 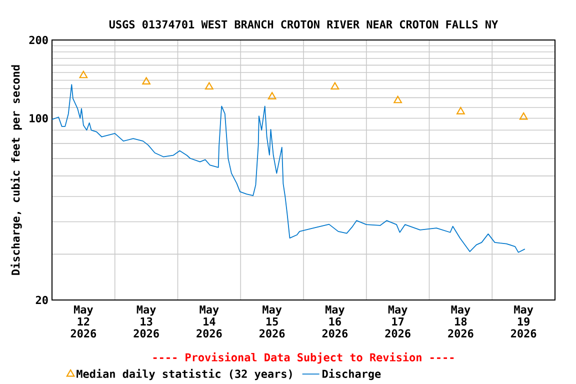 What do you see at coordinates (303, 24) in the screenshot?
I see `chart-title: USGS 01374701 WEST BRANCH CROTON RIVER NEAR CROTON FALLS NY` at bounding box center [303, 24].